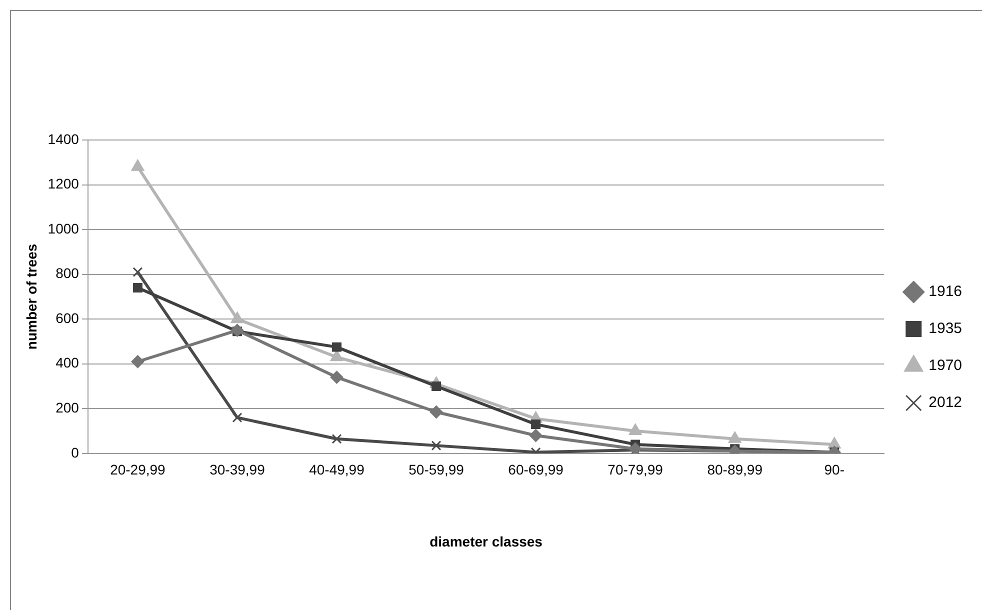 This screenshot has width=982, height=610. What do you see at coordinates (64, 184) in the screenshot?
I see `y-tick-label: 1200` at bounding box center [64, 184].